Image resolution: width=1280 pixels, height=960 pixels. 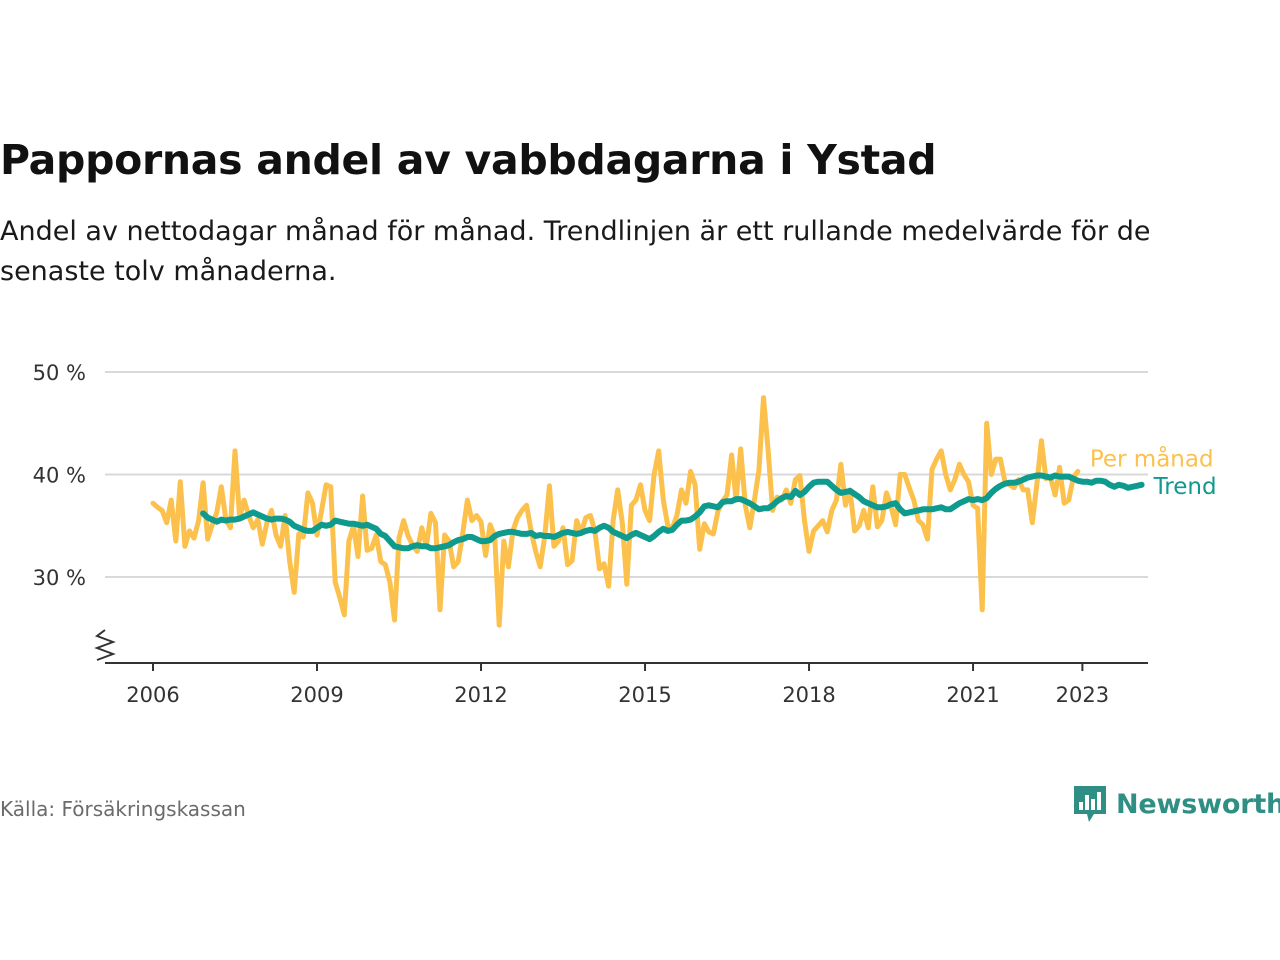 What do you see at coordinates (59, 476) in the screenshot?
I see `y-tick-label: 40 %` at bounding box center [59, 476].